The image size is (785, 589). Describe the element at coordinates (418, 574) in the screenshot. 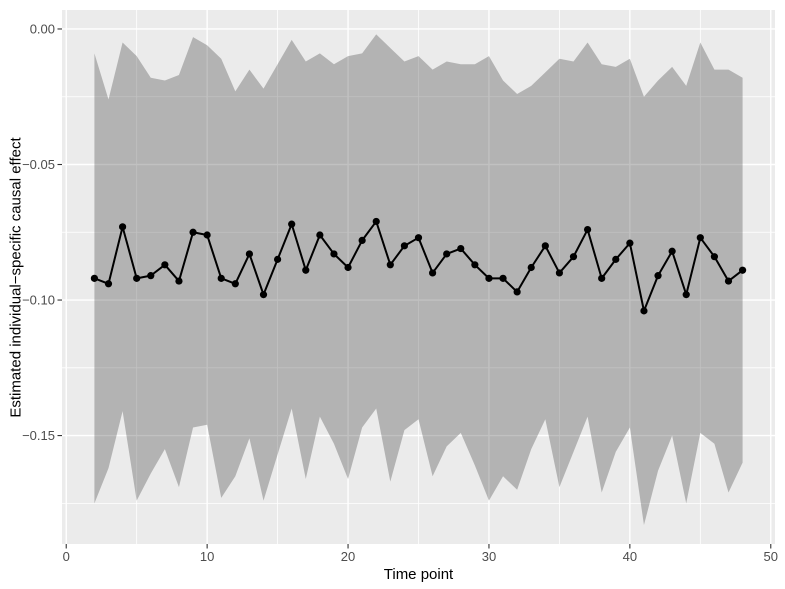

I see `x-axis-title: Time point` at that location.